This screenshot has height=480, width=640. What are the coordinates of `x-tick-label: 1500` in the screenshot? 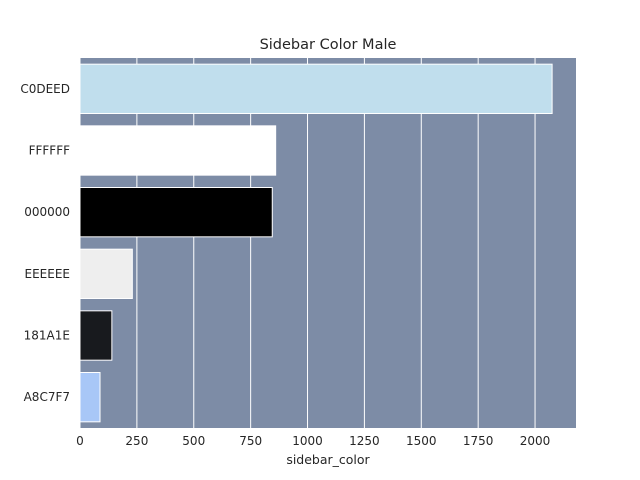 It's located at (421, 441).